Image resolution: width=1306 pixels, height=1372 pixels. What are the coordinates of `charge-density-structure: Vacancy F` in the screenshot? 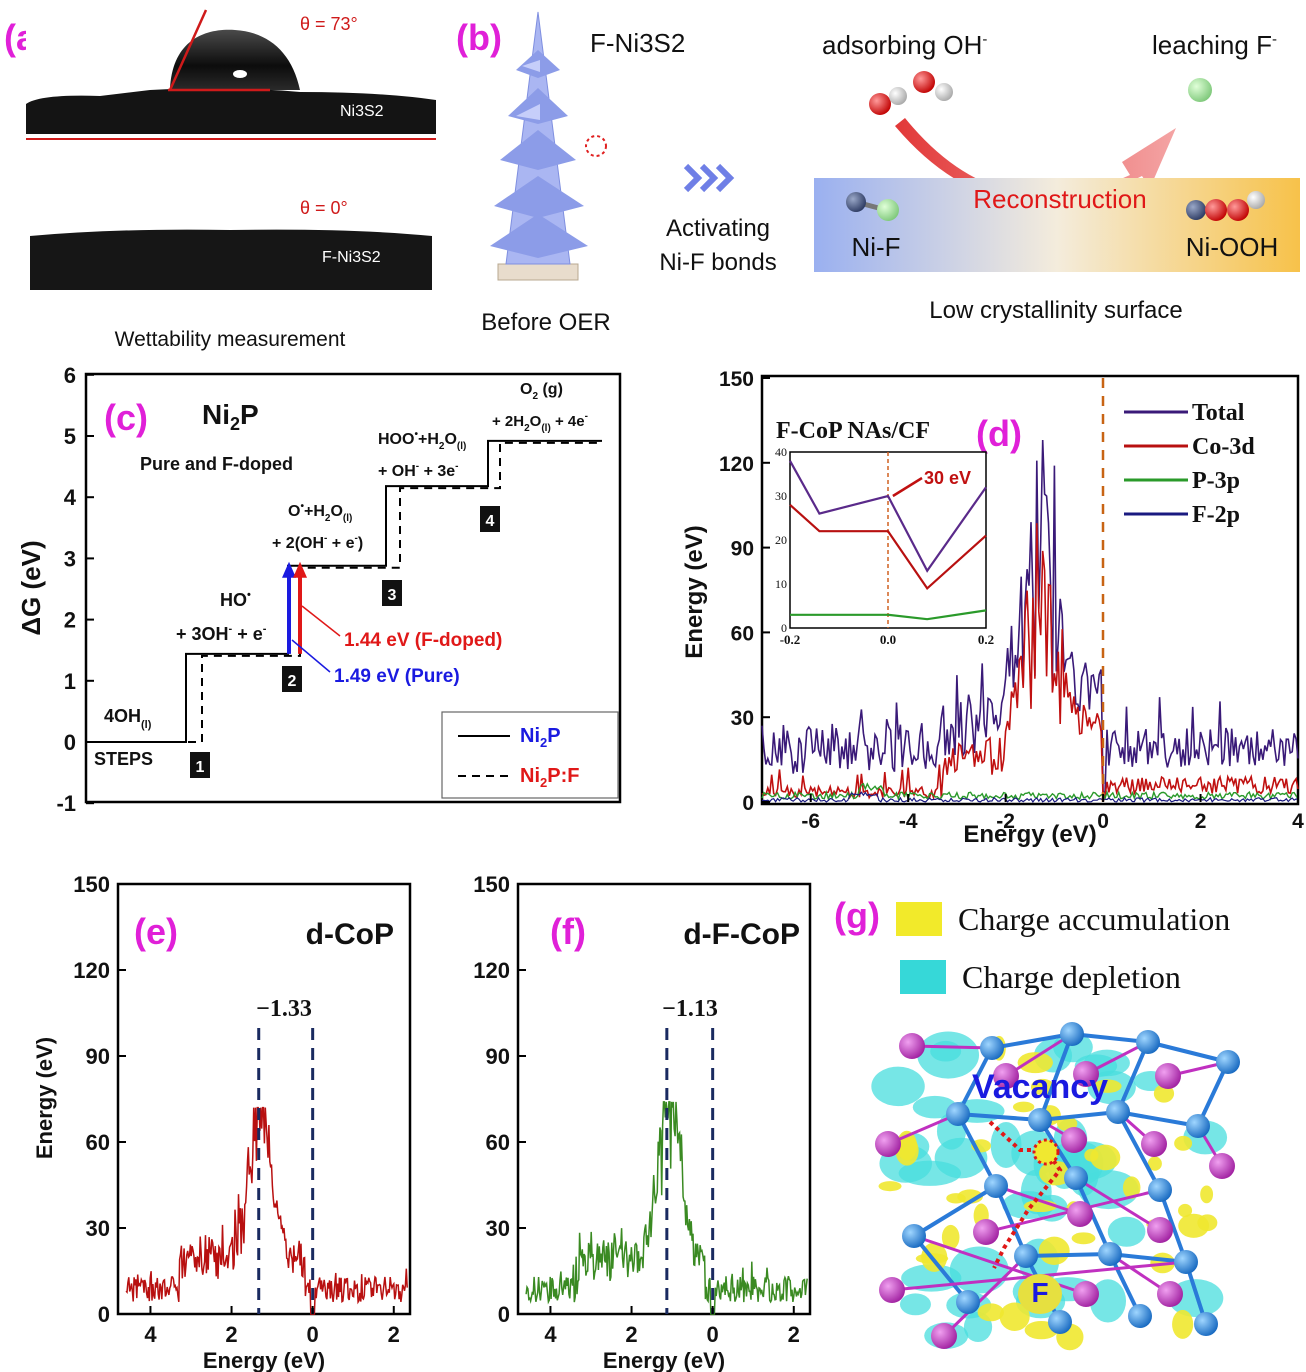 It's located at (1055, 1189).